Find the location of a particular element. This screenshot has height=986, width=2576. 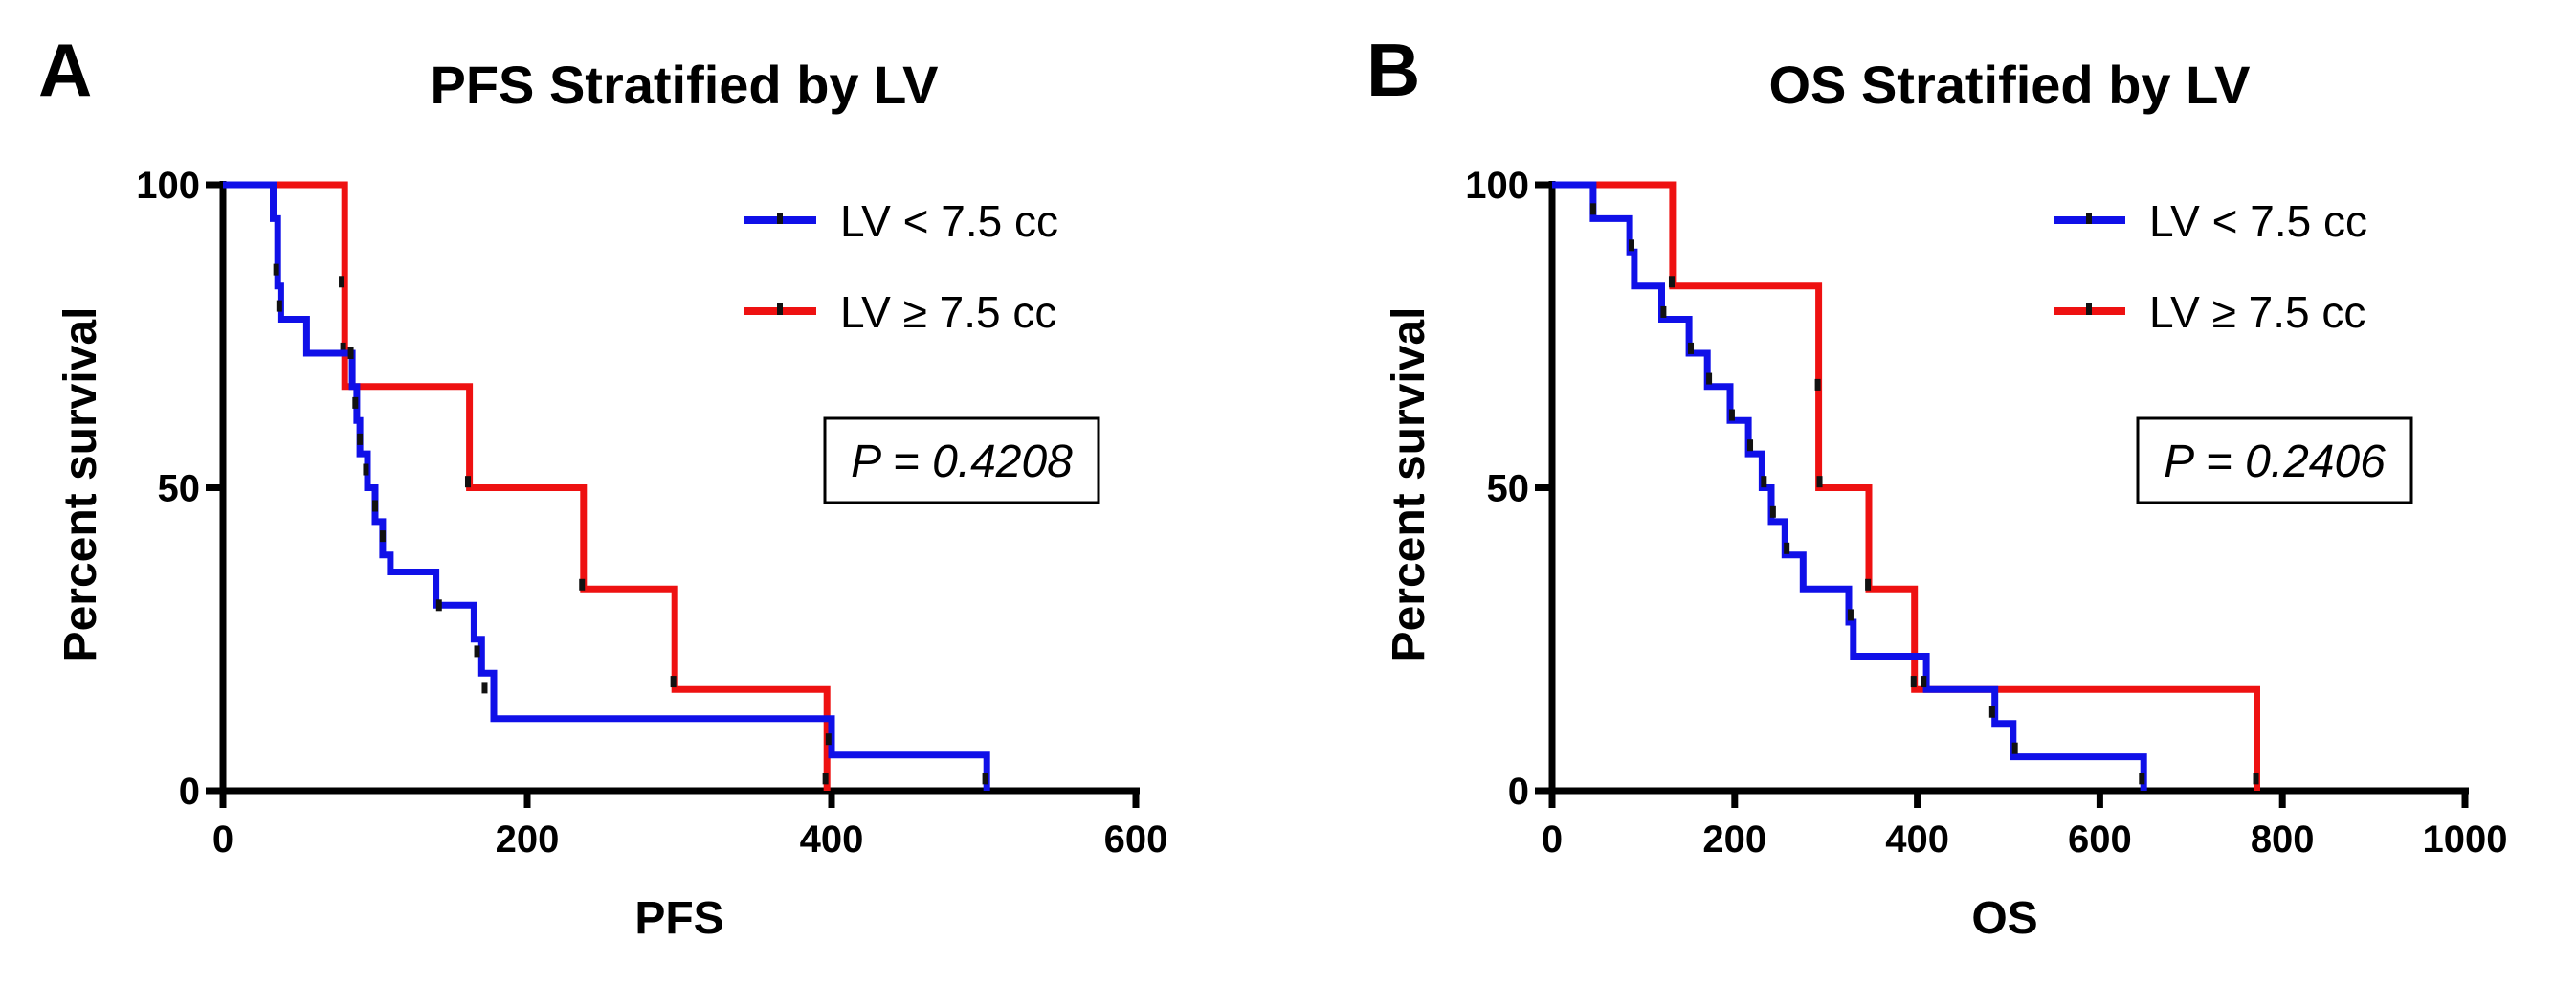

x-axis-label-os: OS is located at coordinates (2004, 918).